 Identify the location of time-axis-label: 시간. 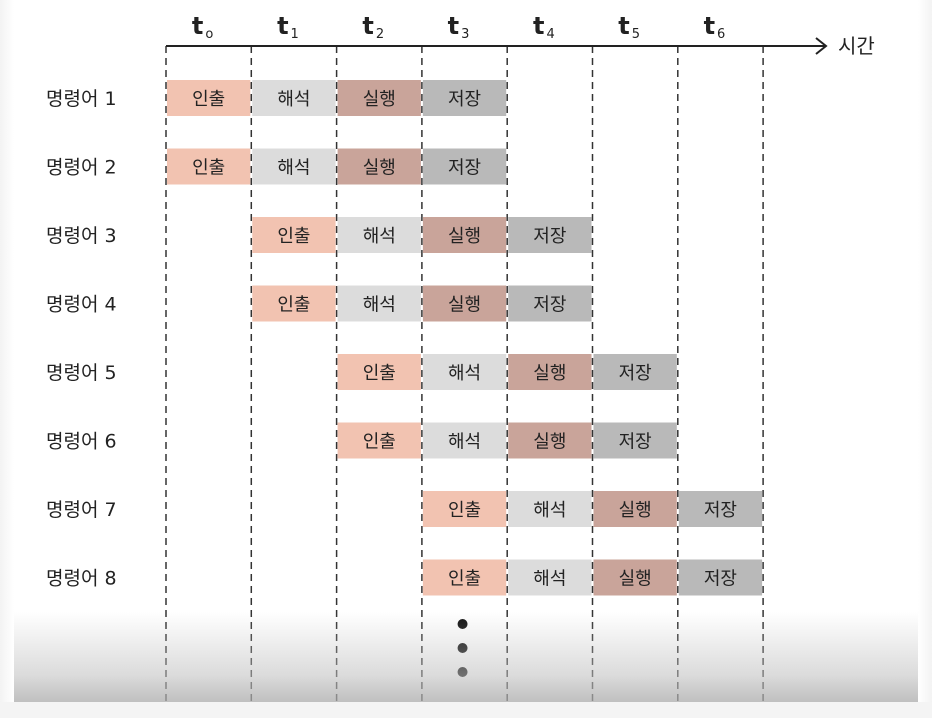
(856, 46).